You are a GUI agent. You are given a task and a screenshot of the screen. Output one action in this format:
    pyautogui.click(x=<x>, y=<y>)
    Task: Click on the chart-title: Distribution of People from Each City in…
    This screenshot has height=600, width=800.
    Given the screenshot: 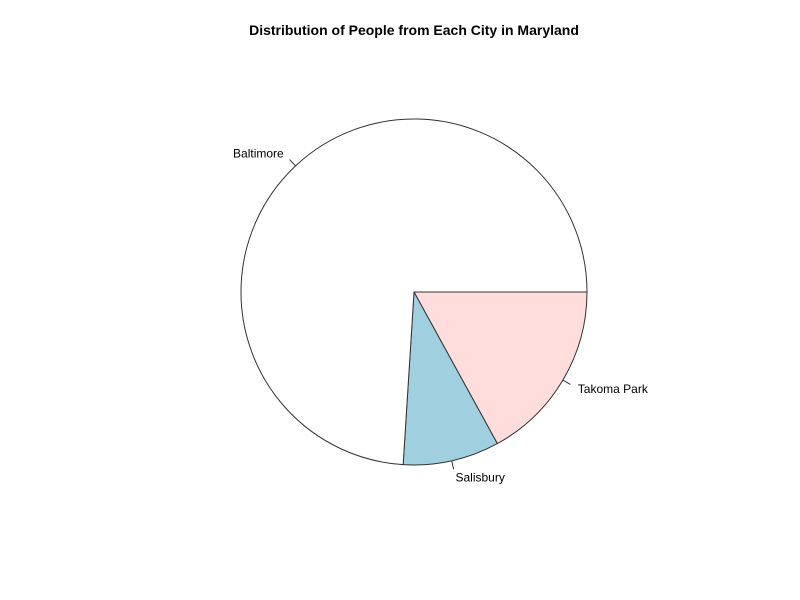 What is the action you would take?
    pyautogui.click(x=414, y=30)
    